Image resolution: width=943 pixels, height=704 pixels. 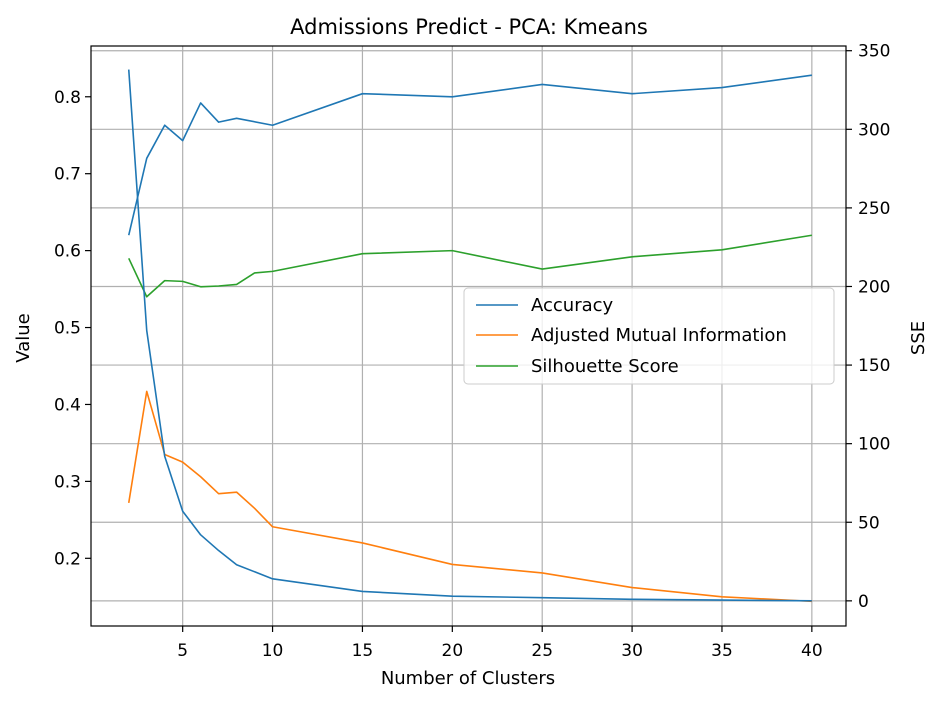 What do you see at coordinates (470, 266) in the screenshot?
I see `series-line-silhouette-score` at bounding box center [470, 266].